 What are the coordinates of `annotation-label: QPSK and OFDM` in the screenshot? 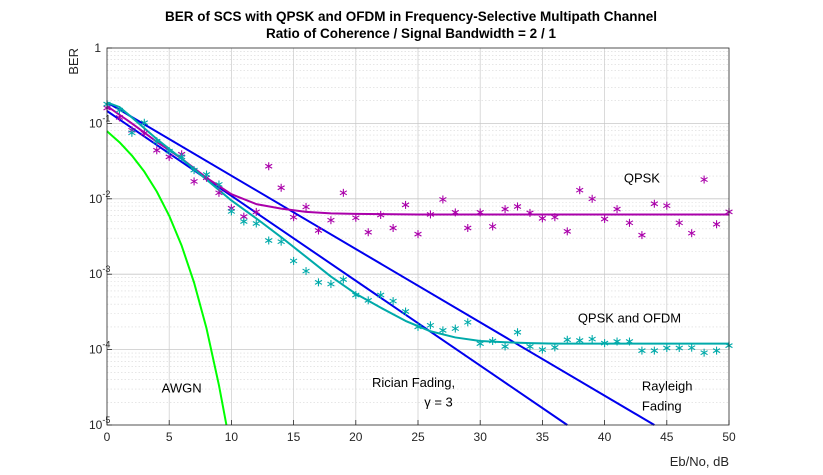 It's located at (629, 317).